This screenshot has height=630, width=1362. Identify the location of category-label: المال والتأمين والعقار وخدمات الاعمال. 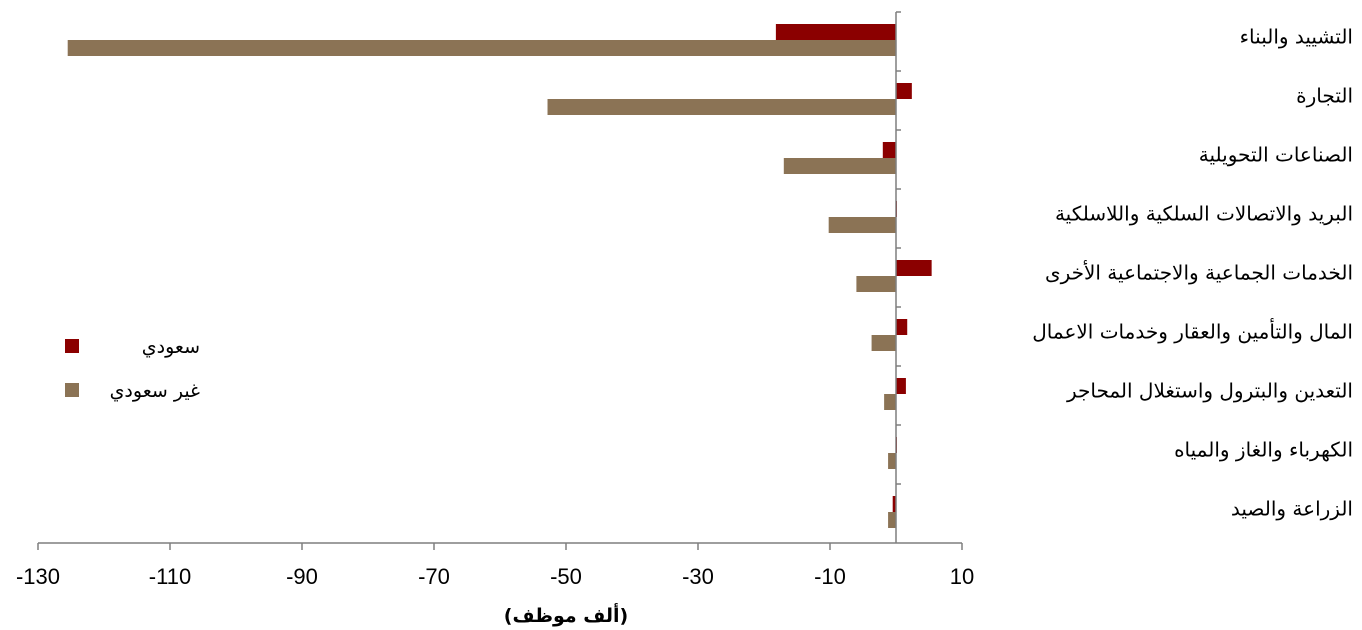
(1192, 331).